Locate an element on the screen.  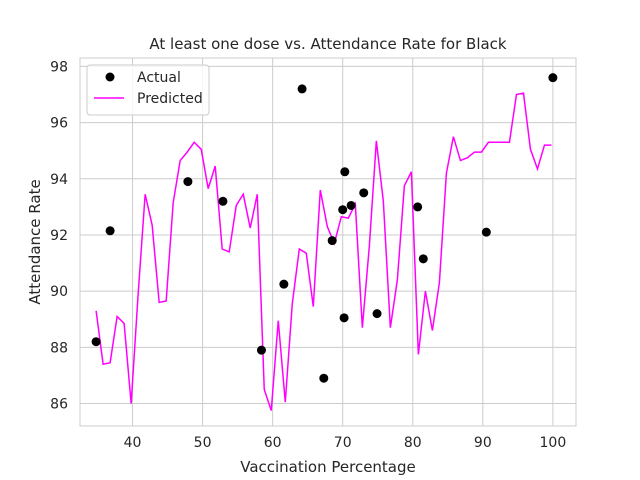
y-tick-label: 94 is located at coordinates (59, 180).